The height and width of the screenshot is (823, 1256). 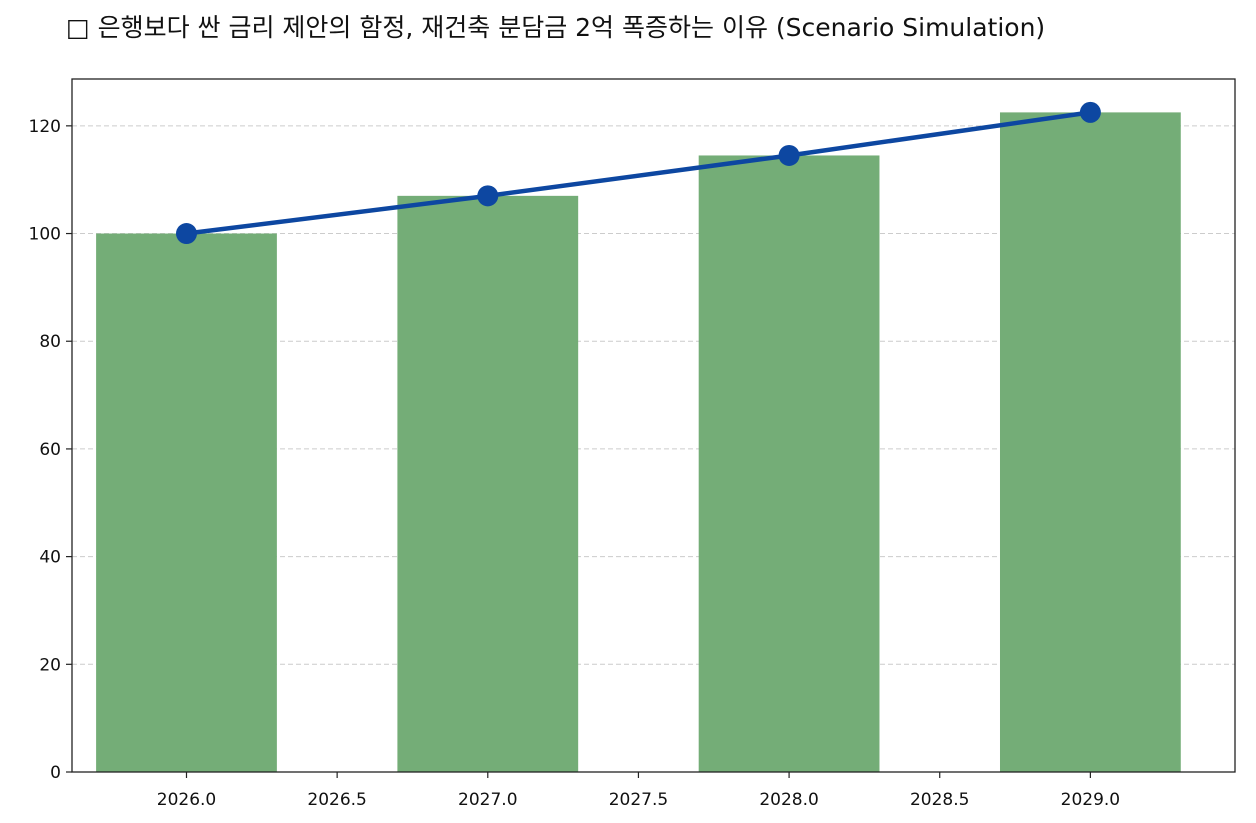 I want to click on x-tick-label: 2027.0, so click(x=487, y=800).